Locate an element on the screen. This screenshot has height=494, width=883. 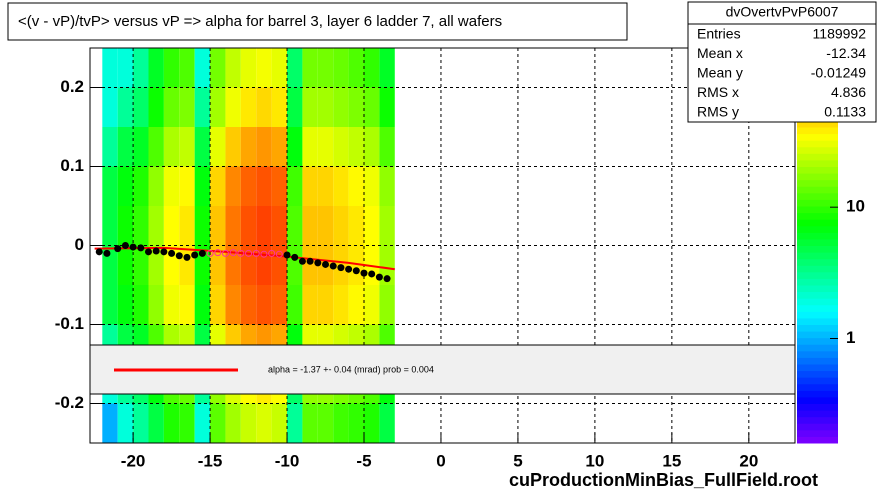
y-tick-label: 0.1 is located at coordinates (72, 165).